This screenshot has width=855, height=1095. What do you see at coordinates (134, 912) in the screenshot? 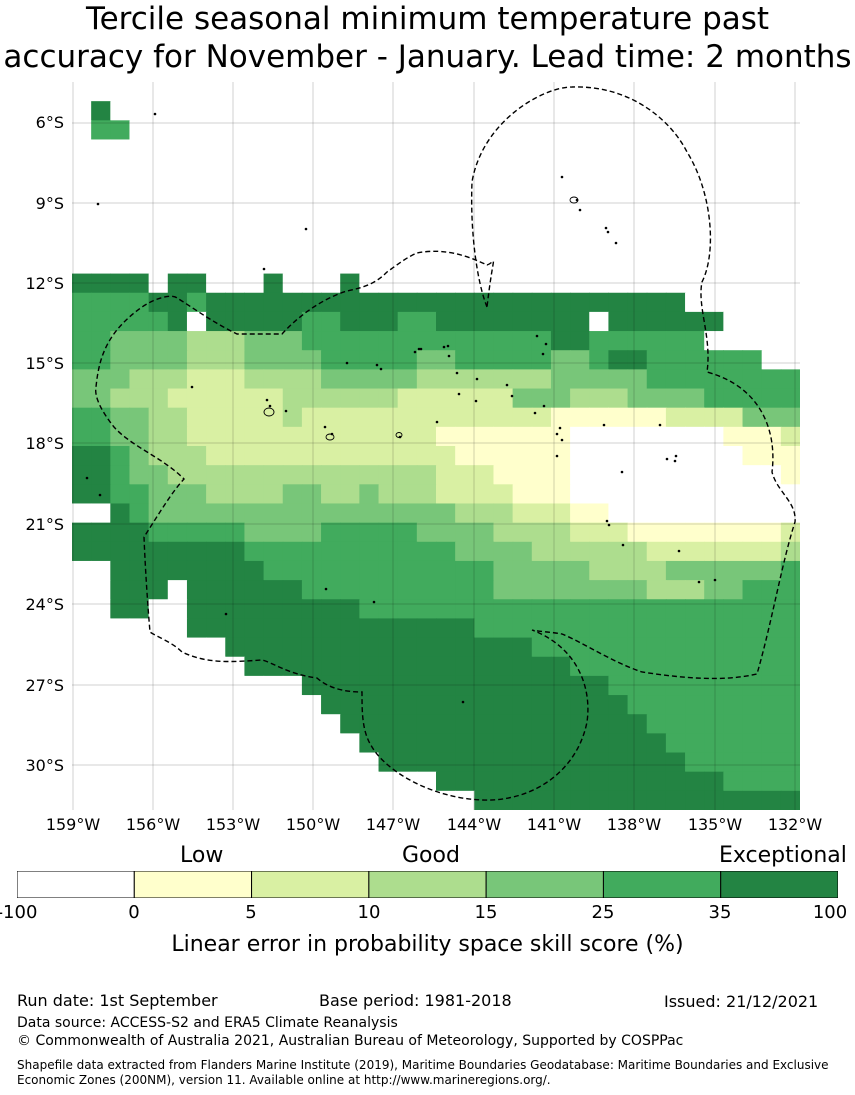
I see `colorbar-tick-0: 0` at bounding box center [134, 912].